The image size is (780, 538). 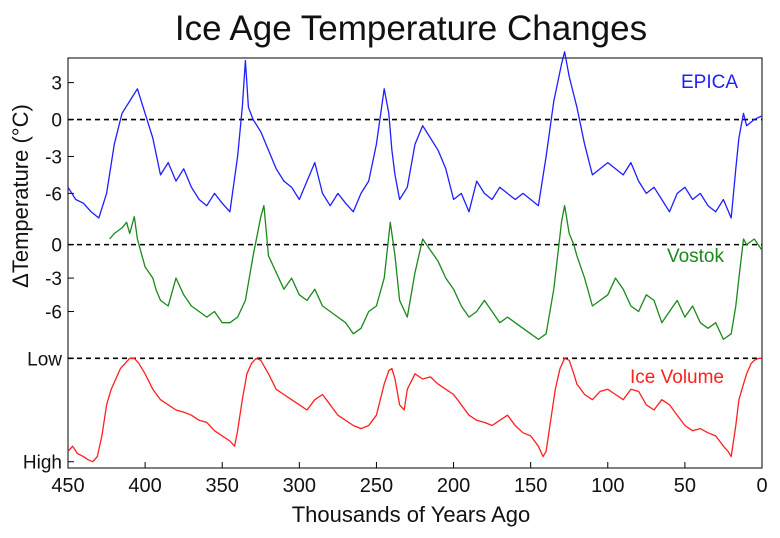 What do you see at coordinates (709, 82) in the screenshot?
I see `epica-series-label: EPICA` at bounding box center [709, 82].